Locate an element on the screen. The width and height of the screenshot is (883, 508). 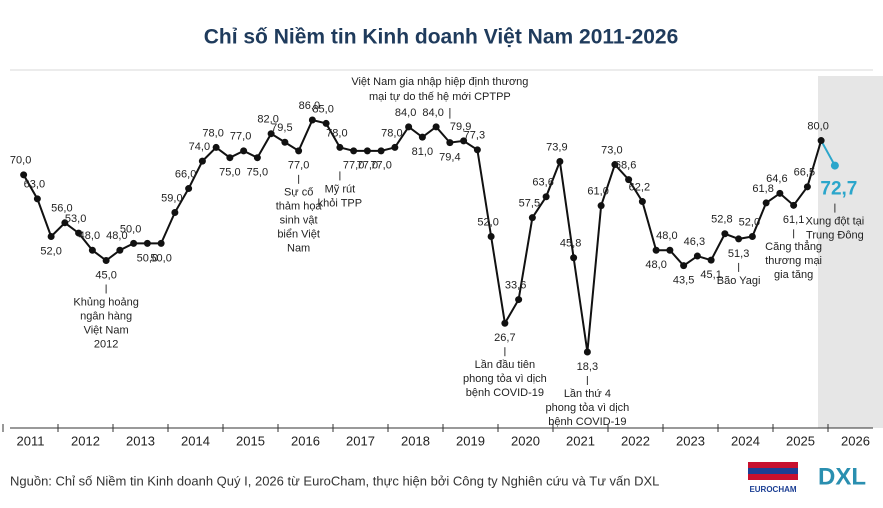
annotation: Việt Nam is located at coordinates (106, 330).